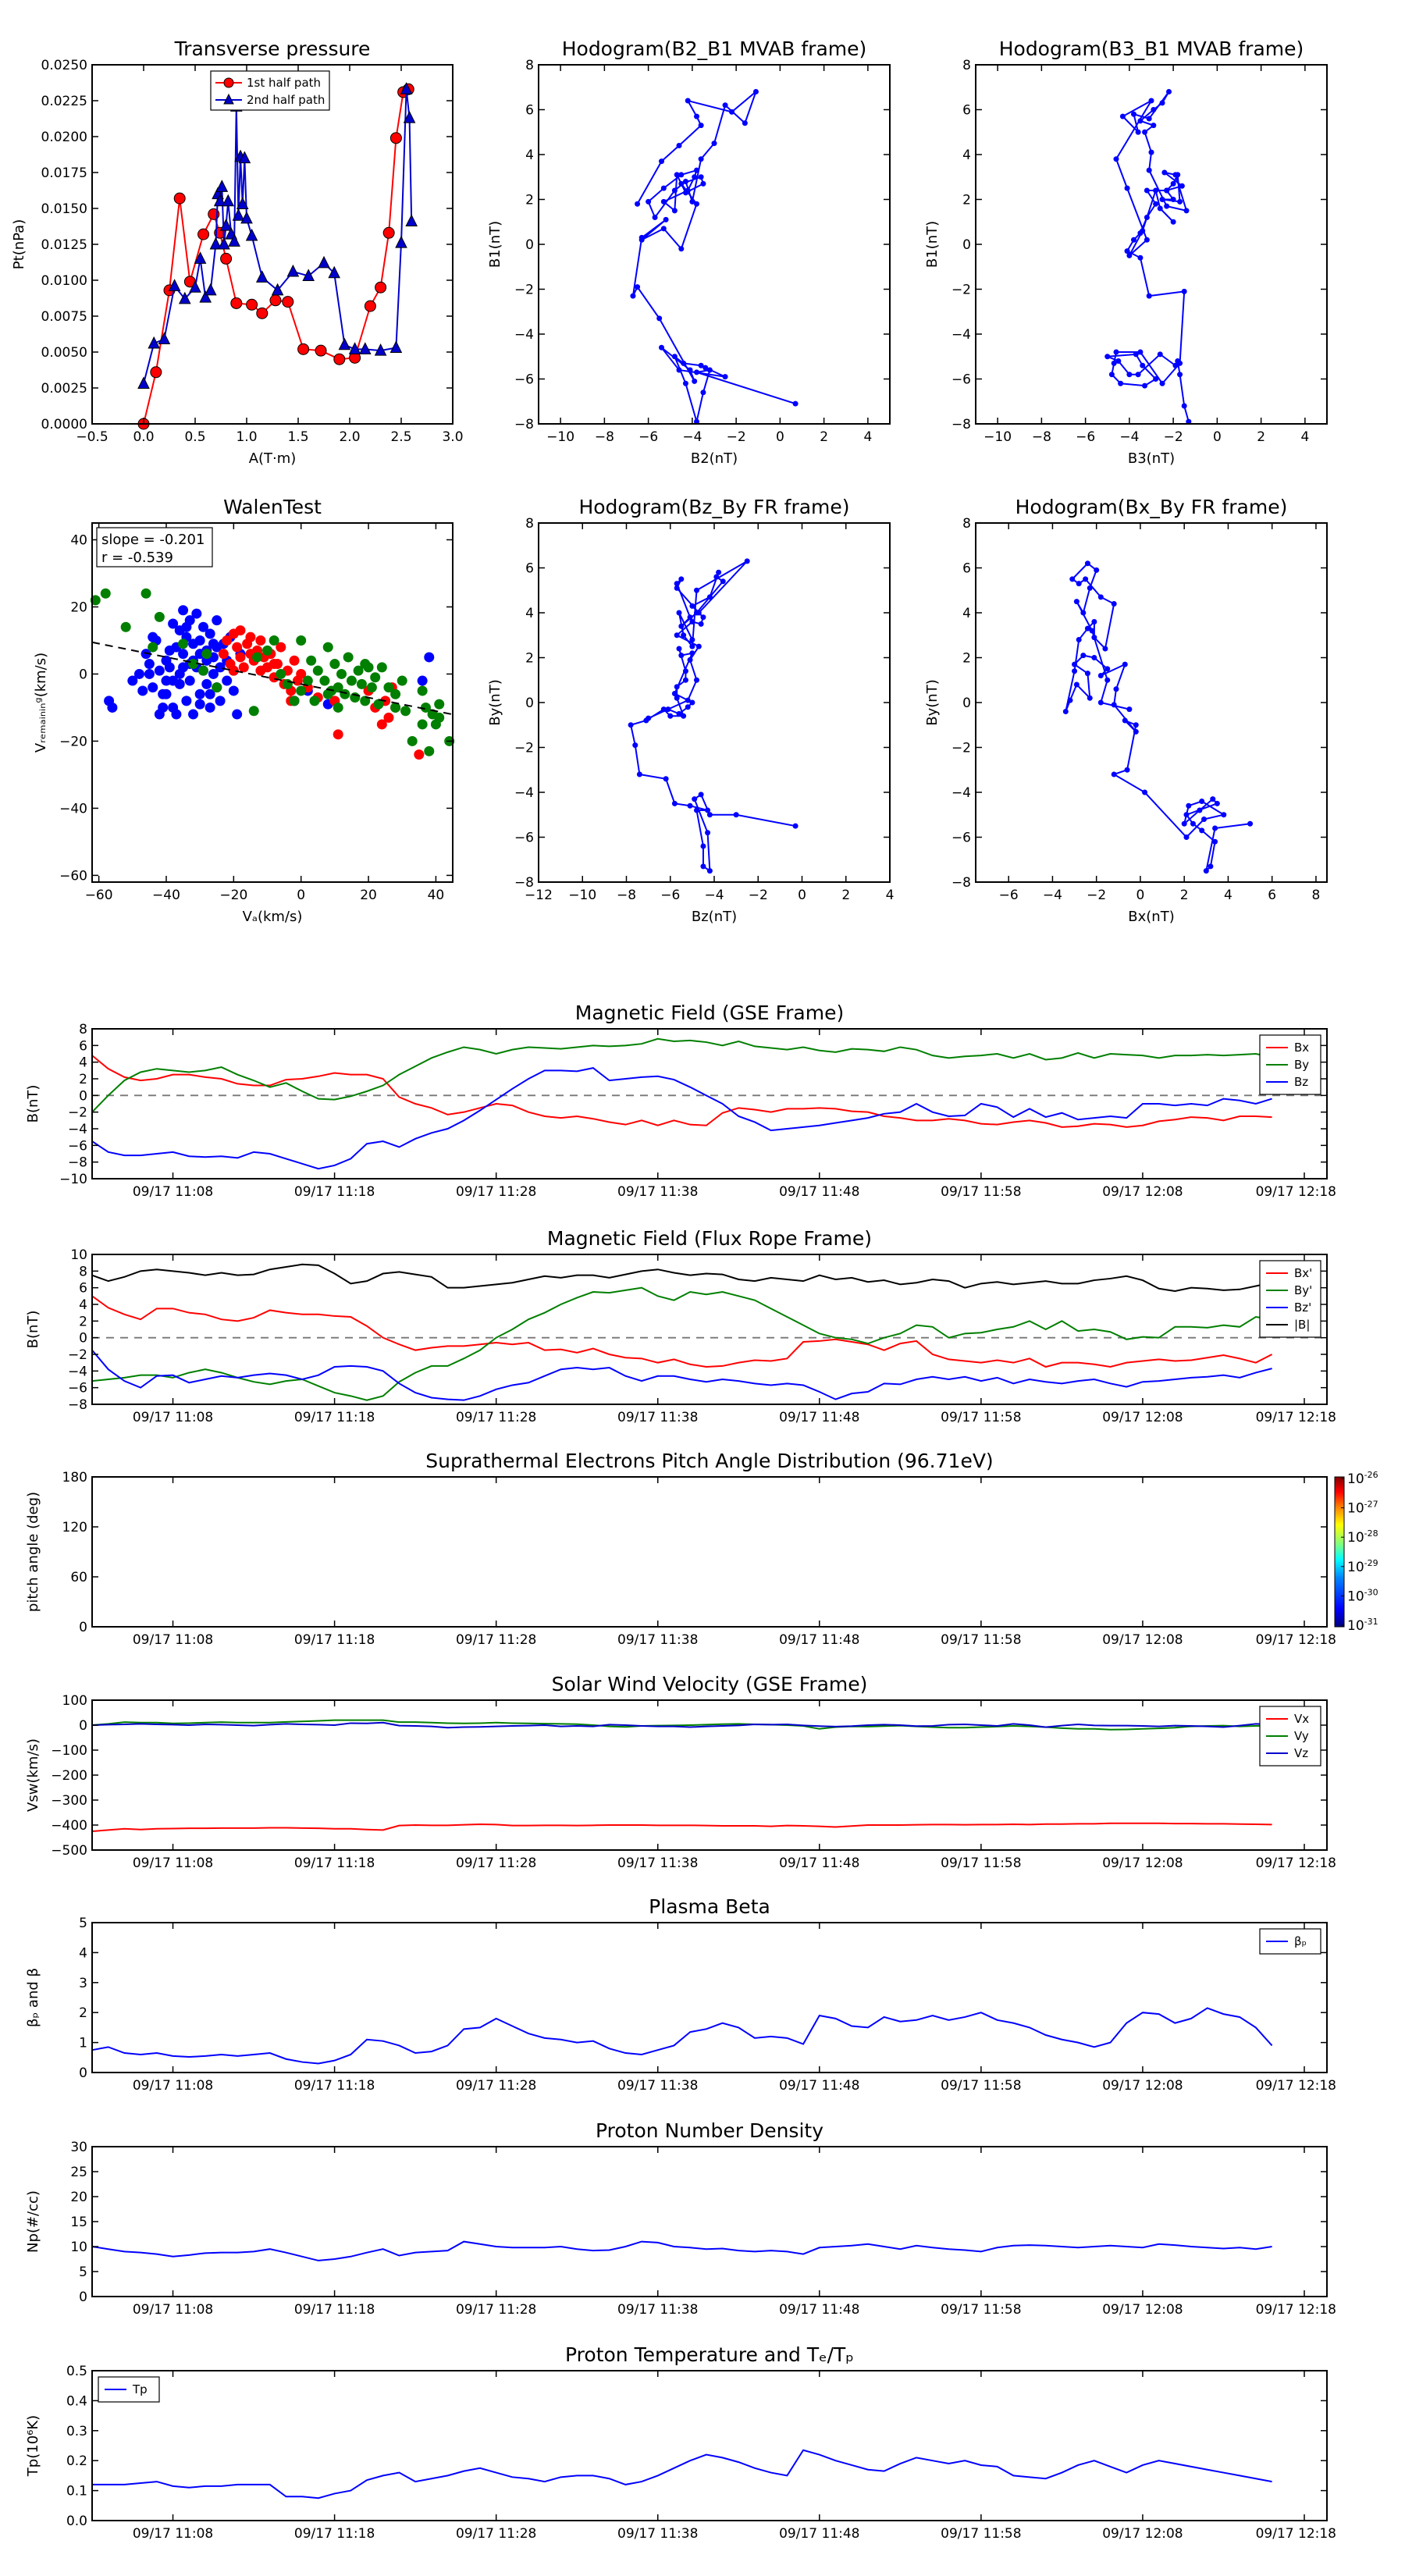 Image resolution: width=1405 pixels, height=2576 pixels. Describe the element at coordinates (69, 1826) in the screenshot. I see `vsw-ytick-label: −400` at that location.